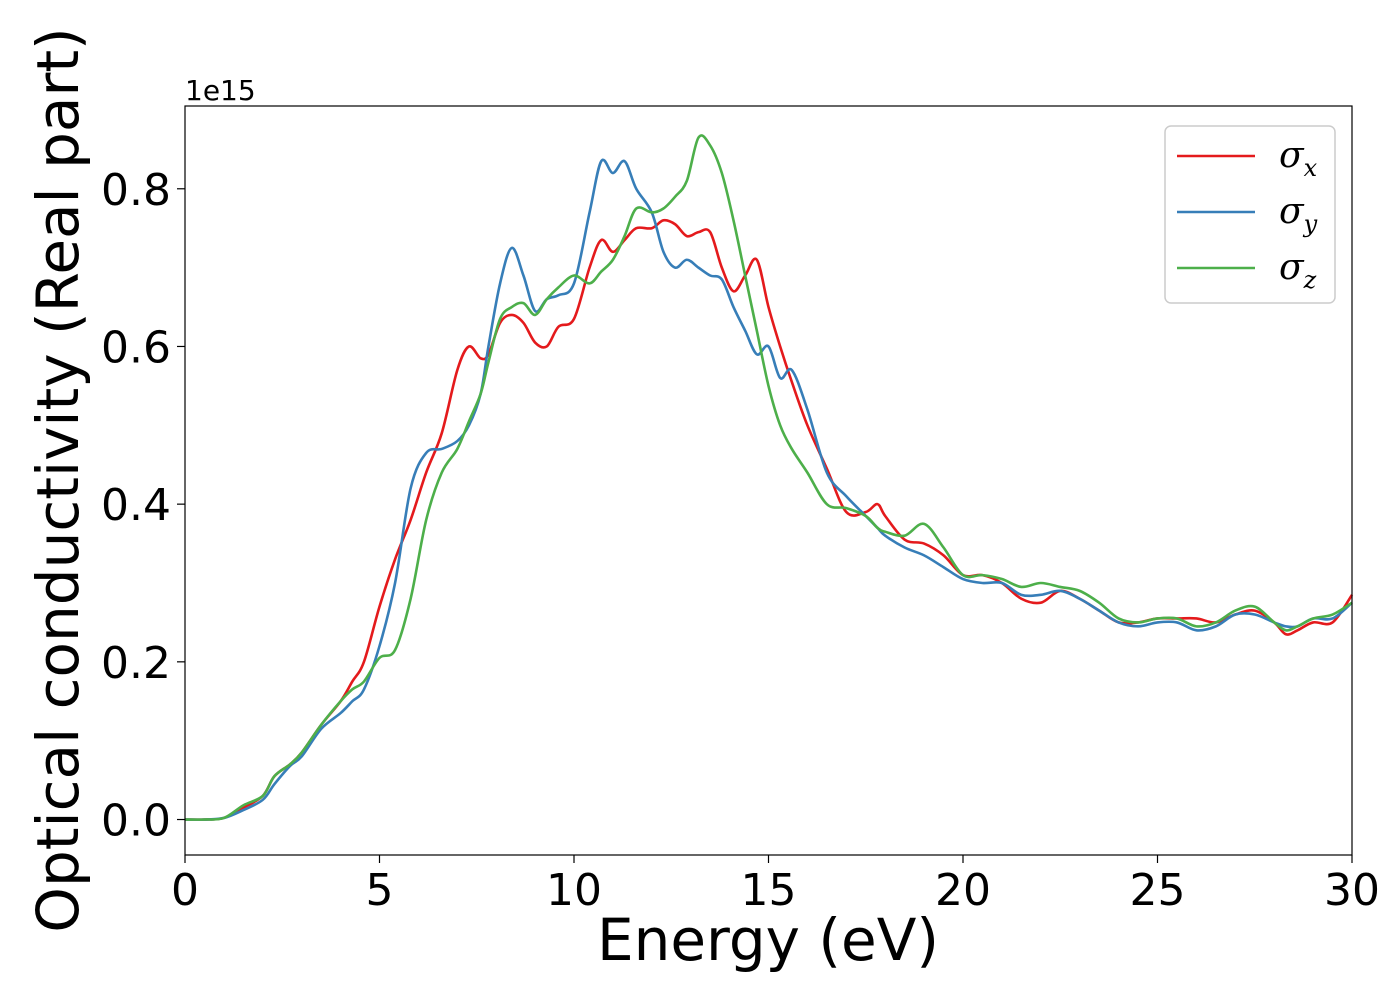 The height and width of the screenshot is (1000, 1400). Describe the element at coordinates (1298, 270) in the screenshot. I see `legend-label-z: σz` at that location.